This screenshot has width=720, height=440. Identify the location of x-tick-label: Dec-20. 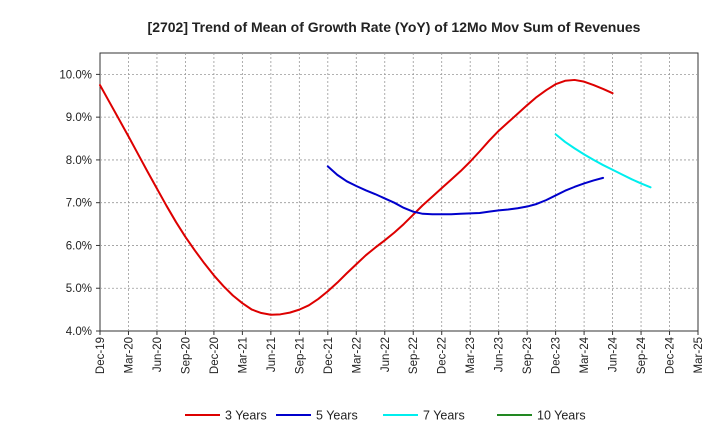
(215, 355).